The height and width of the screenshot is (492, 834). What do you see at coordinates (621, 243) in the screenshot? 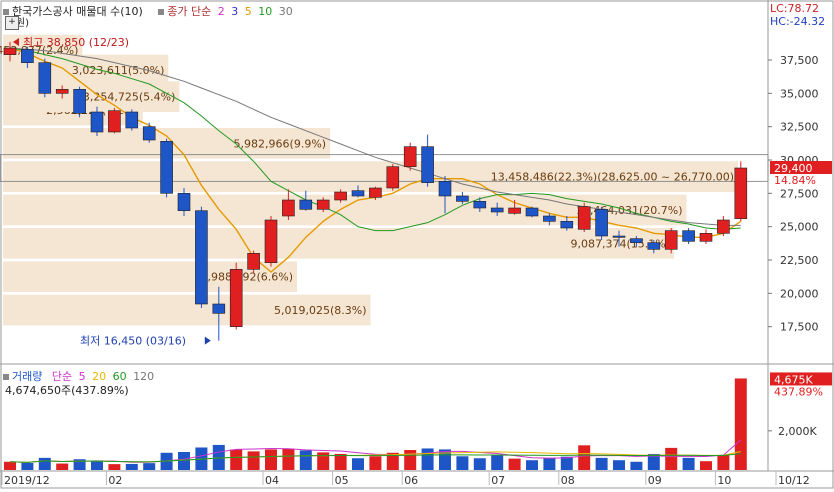
I see `volume-profile-label: 9,087,374(15.1%)` at bounding box center [621, 243].